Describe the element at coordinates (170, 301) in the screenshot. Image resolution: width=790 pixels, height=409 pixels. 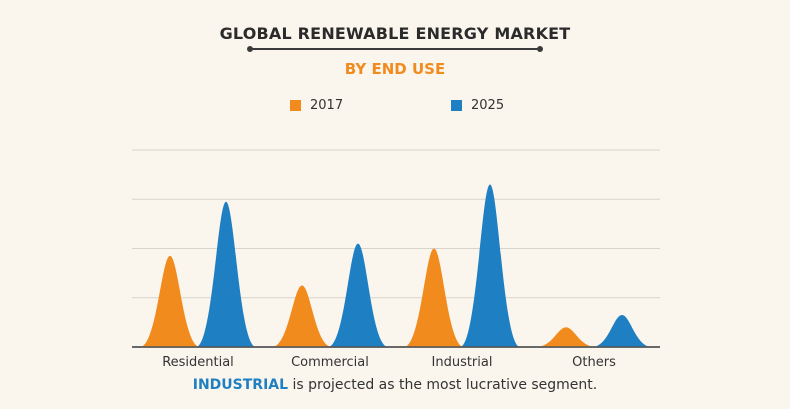
I see `peak-2017-residential` at that location.